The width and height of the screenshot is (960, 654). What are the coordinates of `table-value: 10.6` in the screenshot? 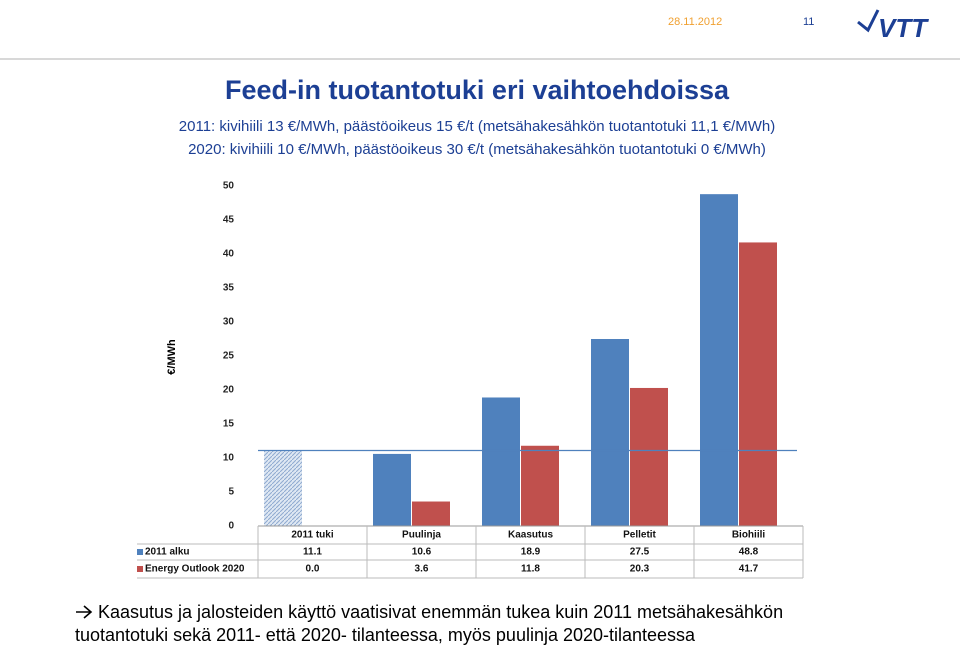 It's located at (422, 552).